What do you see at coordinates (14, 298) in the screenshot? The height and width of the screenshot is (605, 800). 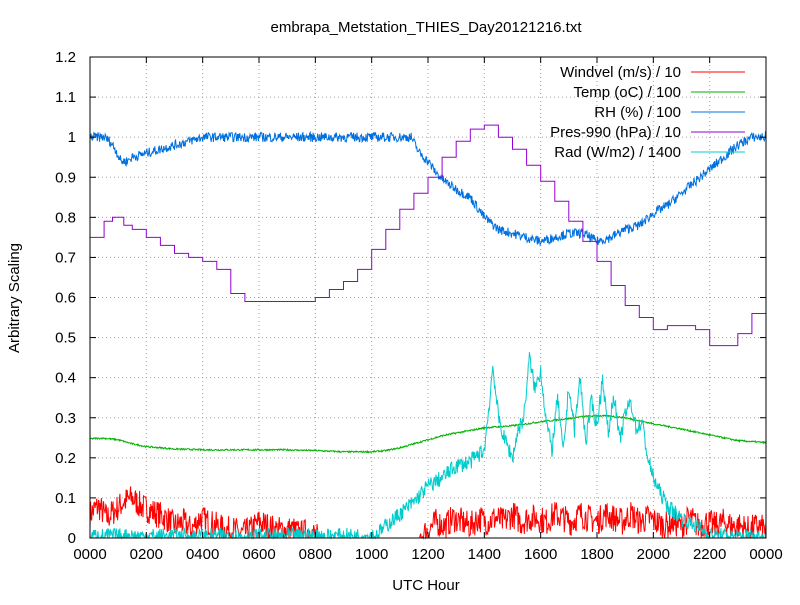 I see `y-axis-label: Arbitrary Scaling` at bounding box center [14, 298].